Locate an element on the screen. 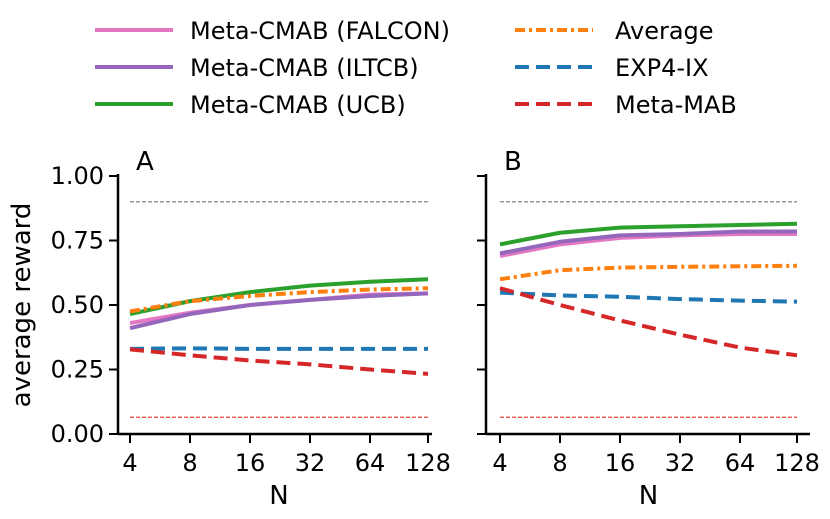 This screenshot has width=830, height=519. legend-label-meta-mab: Meta-MAB is located at coordinates (676, 105).